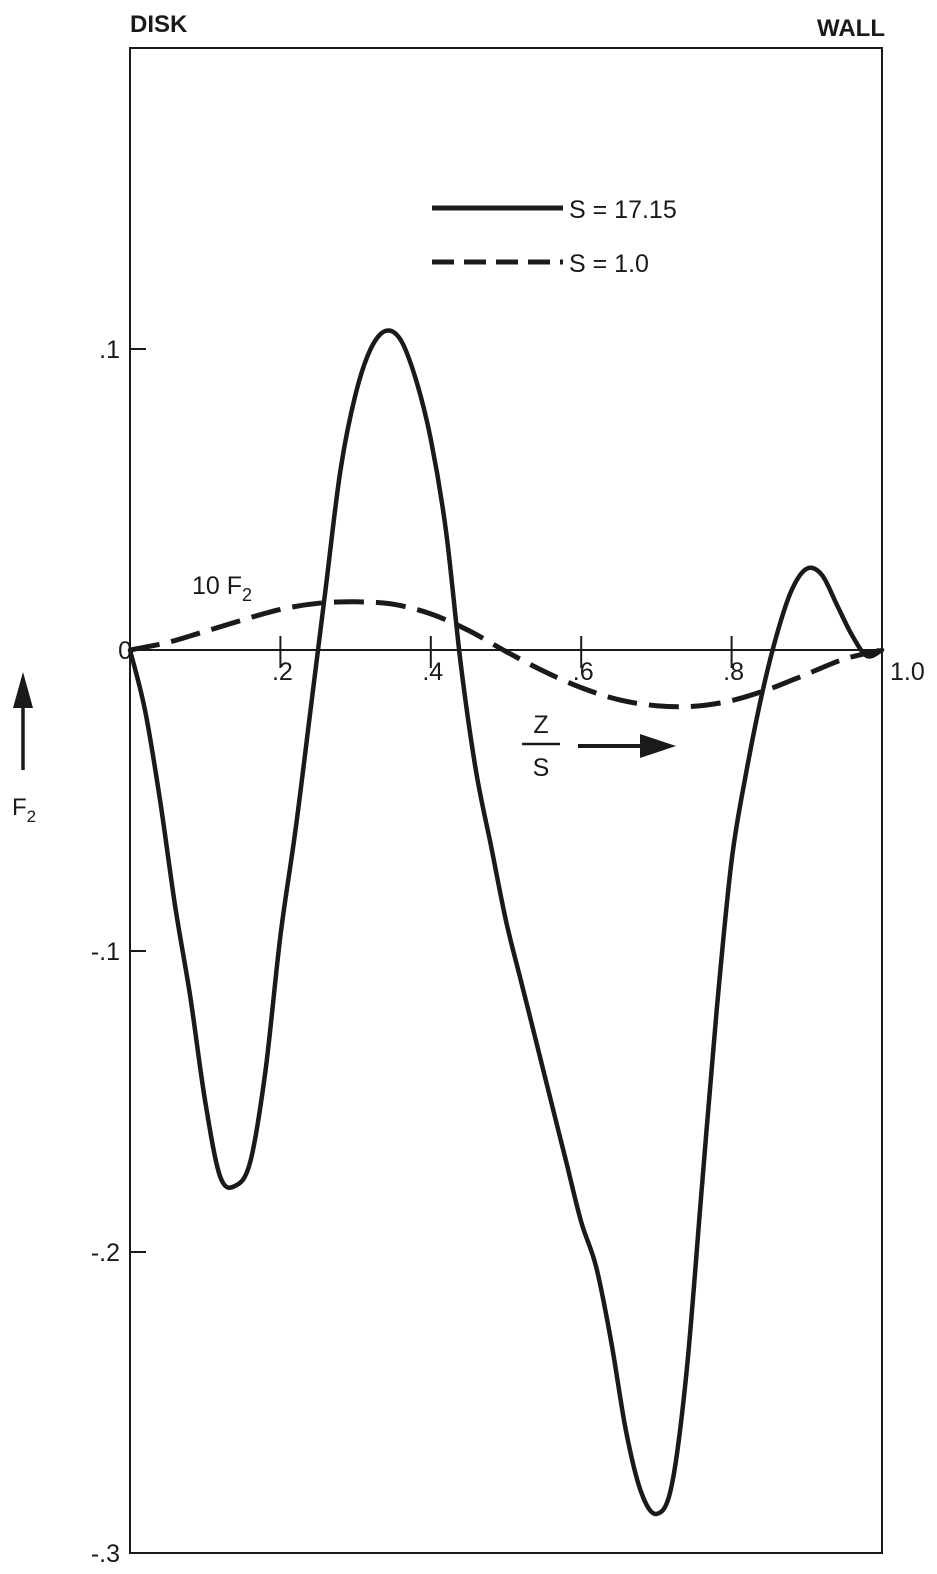 Image resolution: width=937 pixels, height=1574 pixels. I want to click on y-axis-arrow-icon, so click(23, 721).